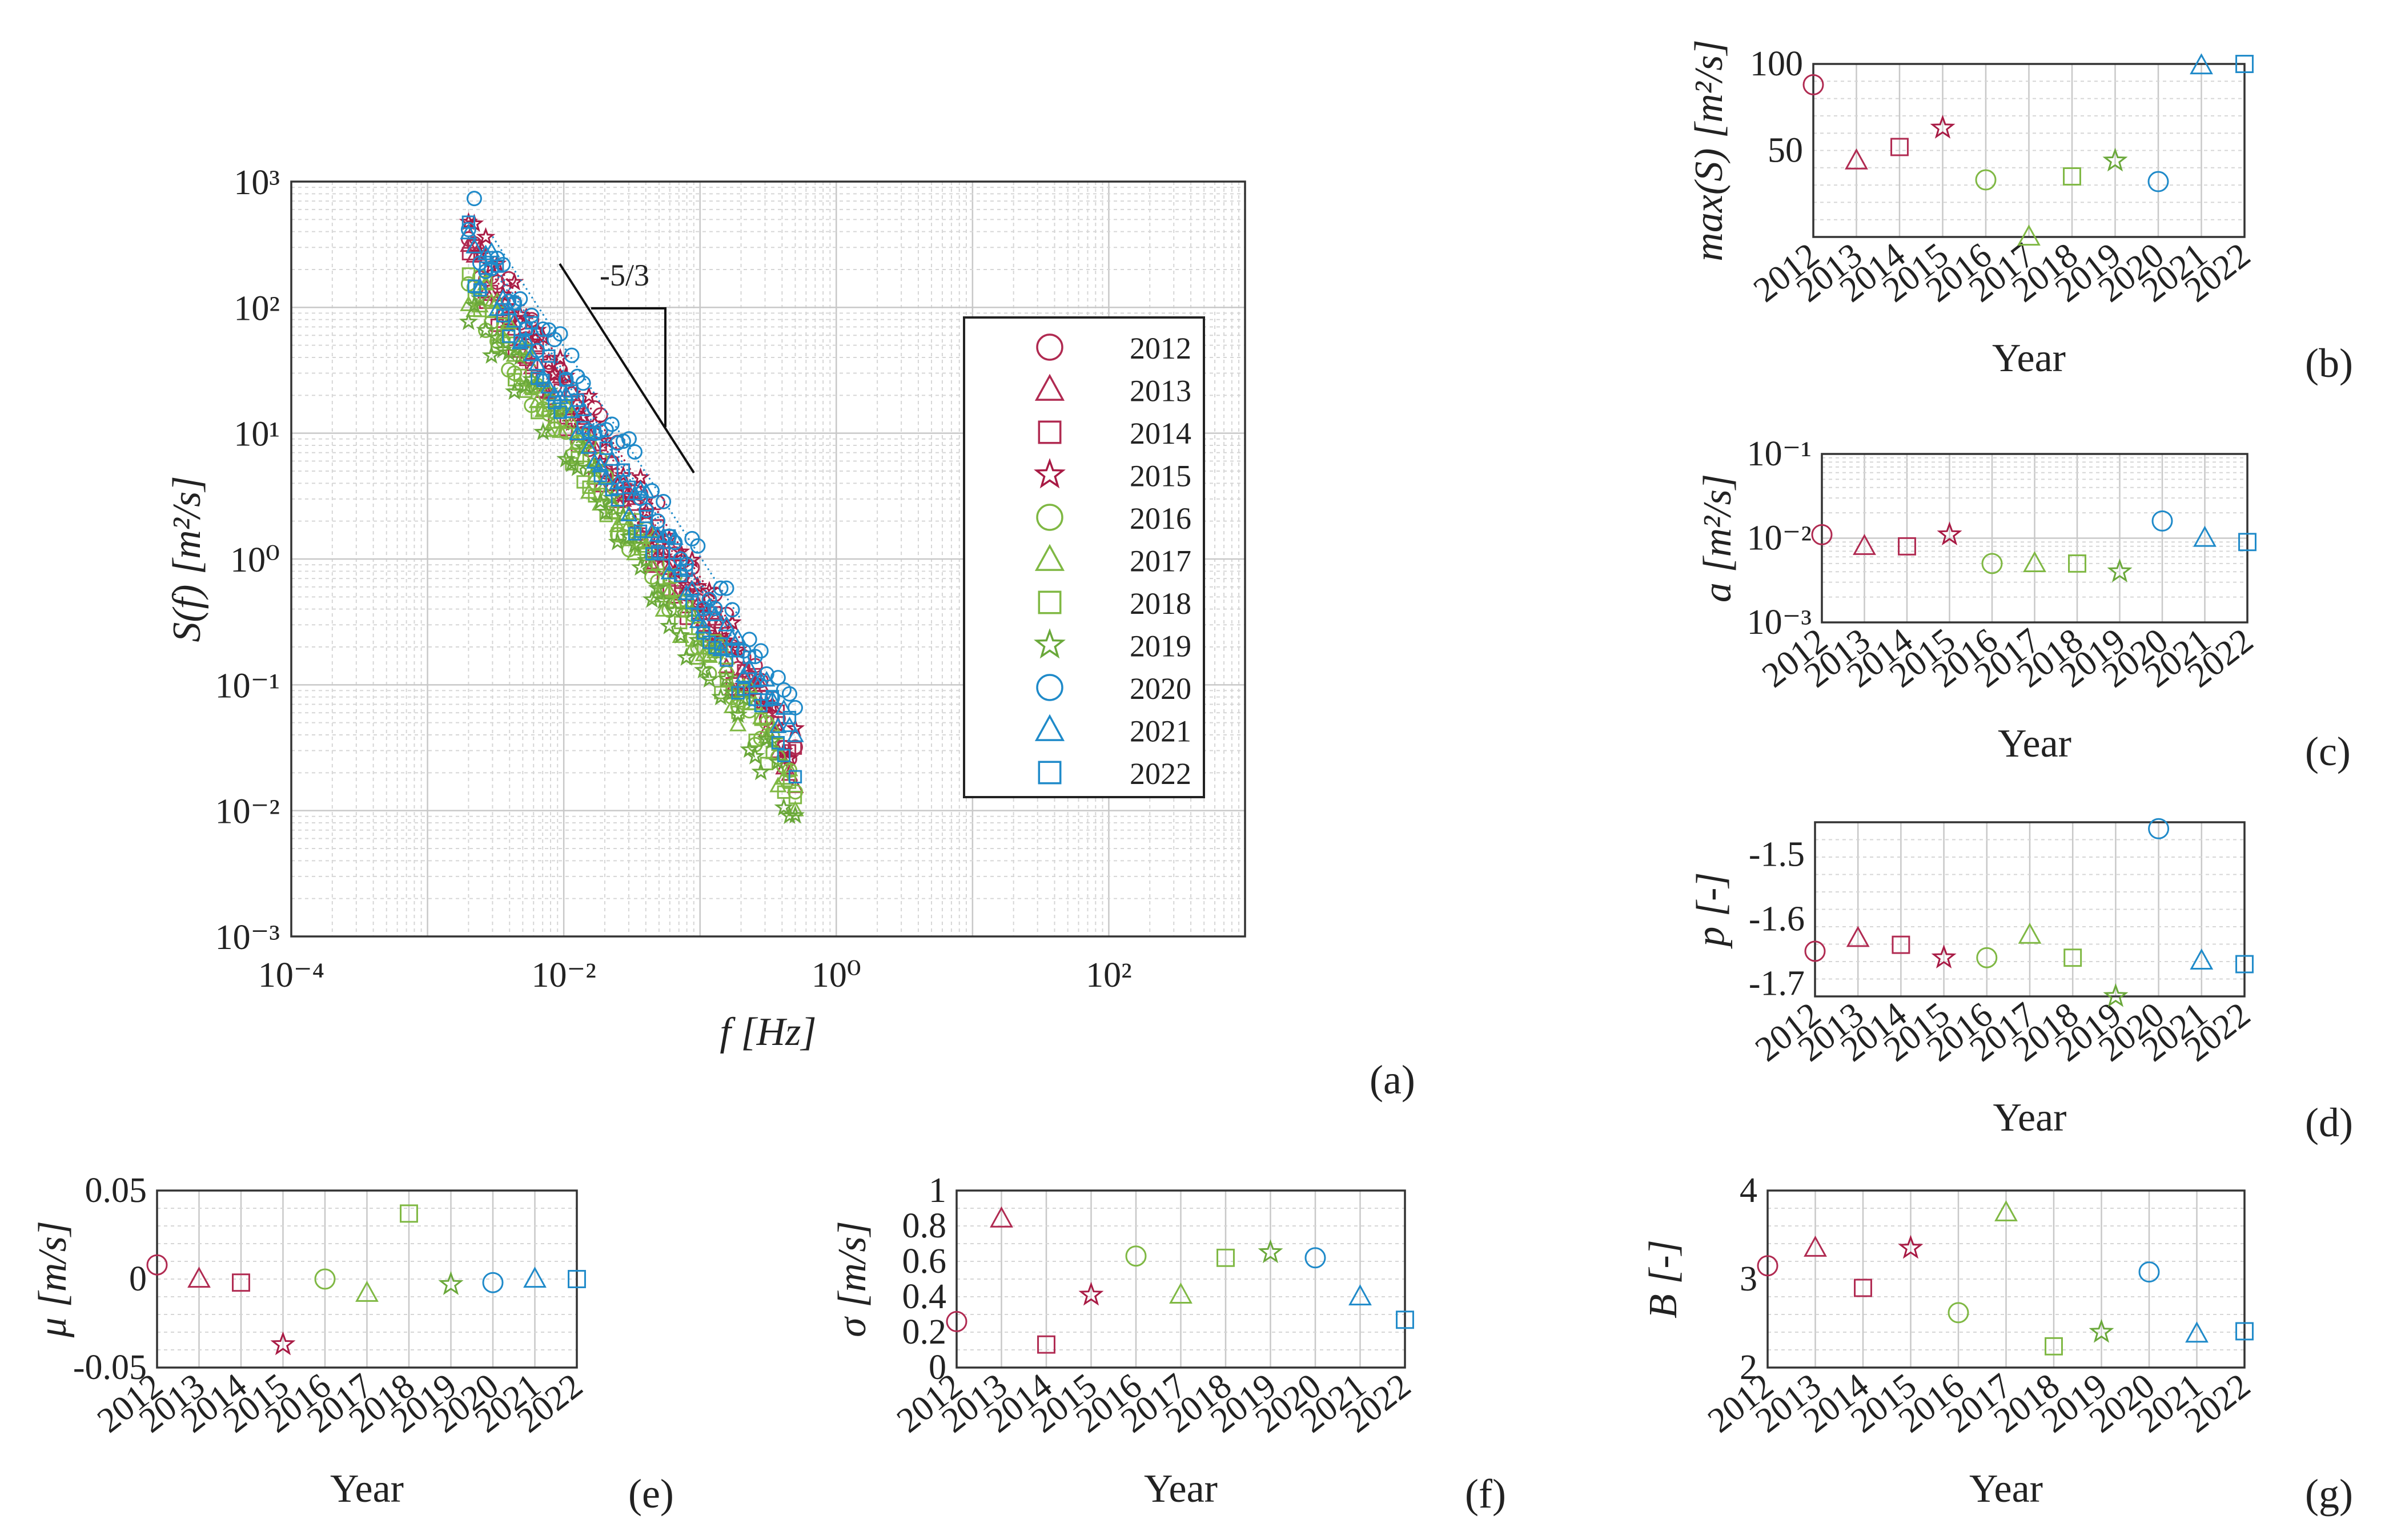  What do you see at coordinates (1748, 1367) in the screenshot?
I see `y-tick-label-g: 2` at bounding box center [1748, 1367].